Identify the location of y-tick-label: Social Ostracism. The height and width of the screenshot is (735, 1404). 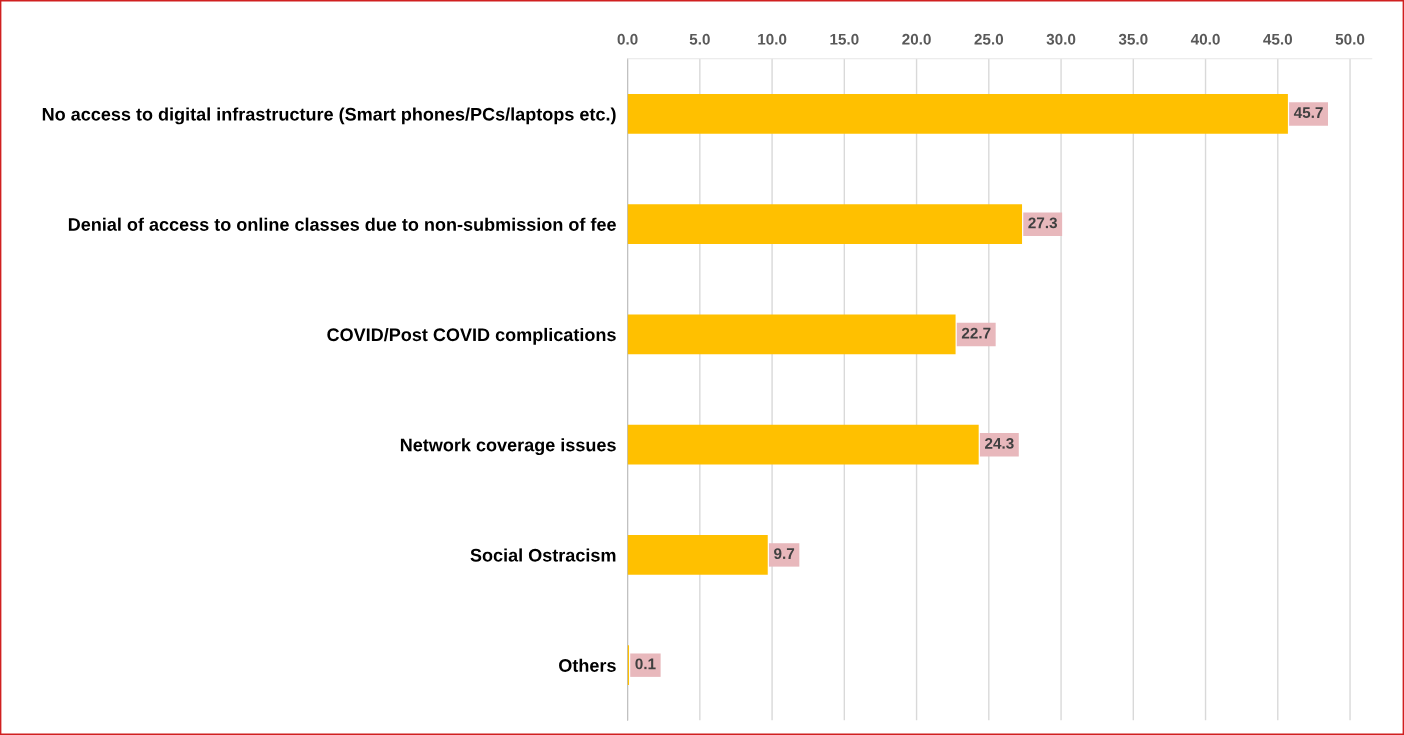
(543, 555).